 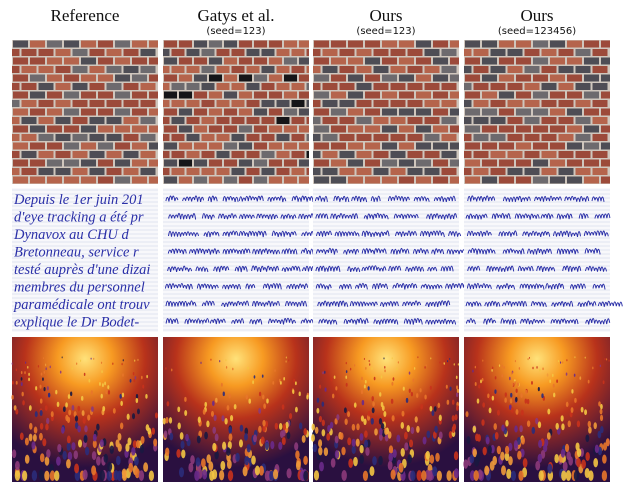 I want to click on handwriting-stroke, so click(x=236, y=304).